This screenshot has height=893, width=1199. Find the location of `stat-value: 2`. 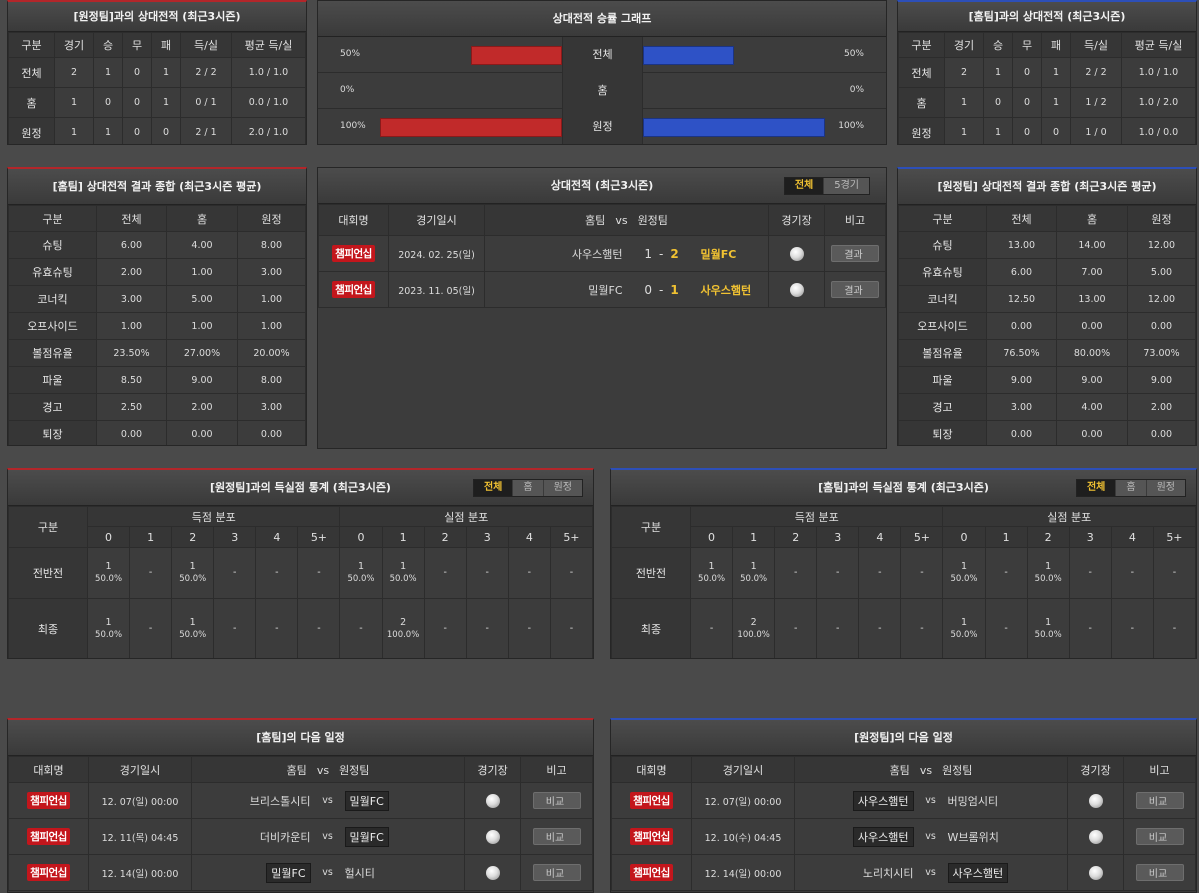

stat-value: 2 is located at coordinates (964, 72).